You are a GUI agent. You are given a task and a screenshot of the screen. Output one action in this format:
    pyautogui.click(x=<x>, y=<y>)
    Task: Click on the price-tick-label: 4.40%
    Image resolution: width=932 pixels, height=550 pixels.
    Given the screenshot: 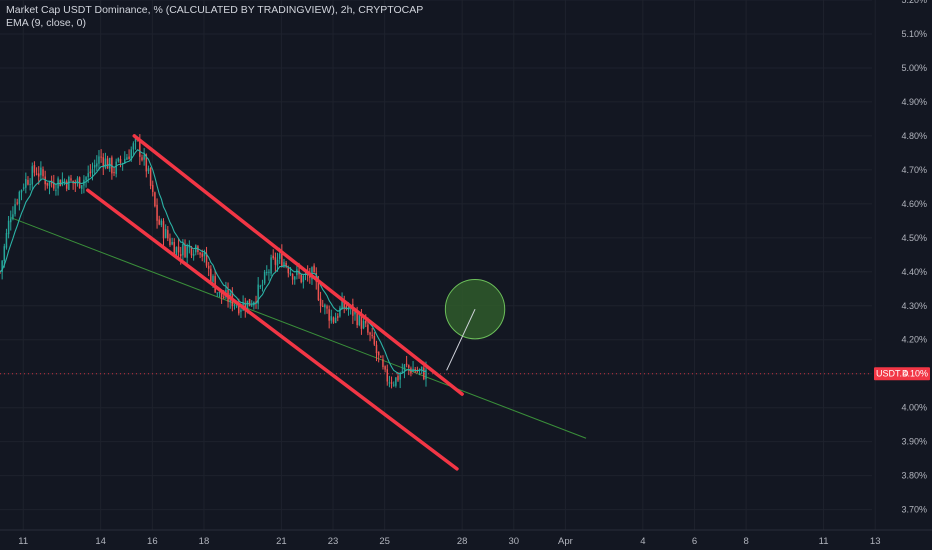 What is the action you would take?
    pyautogui.click(x=914, y=272)
    